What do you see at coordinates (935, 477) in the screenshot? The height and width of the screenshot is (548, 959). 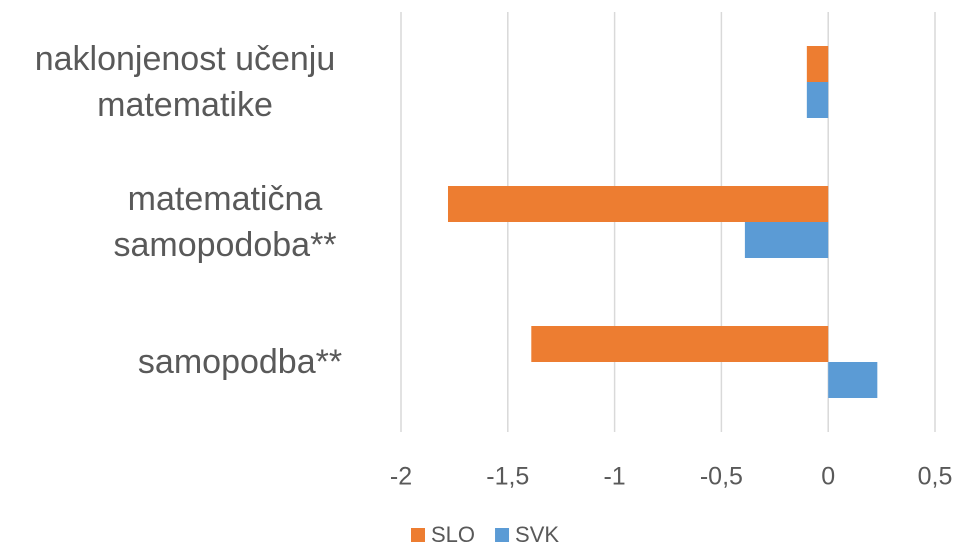 I see `x-tick-label: 0,5` at bounding box center [935, 477].